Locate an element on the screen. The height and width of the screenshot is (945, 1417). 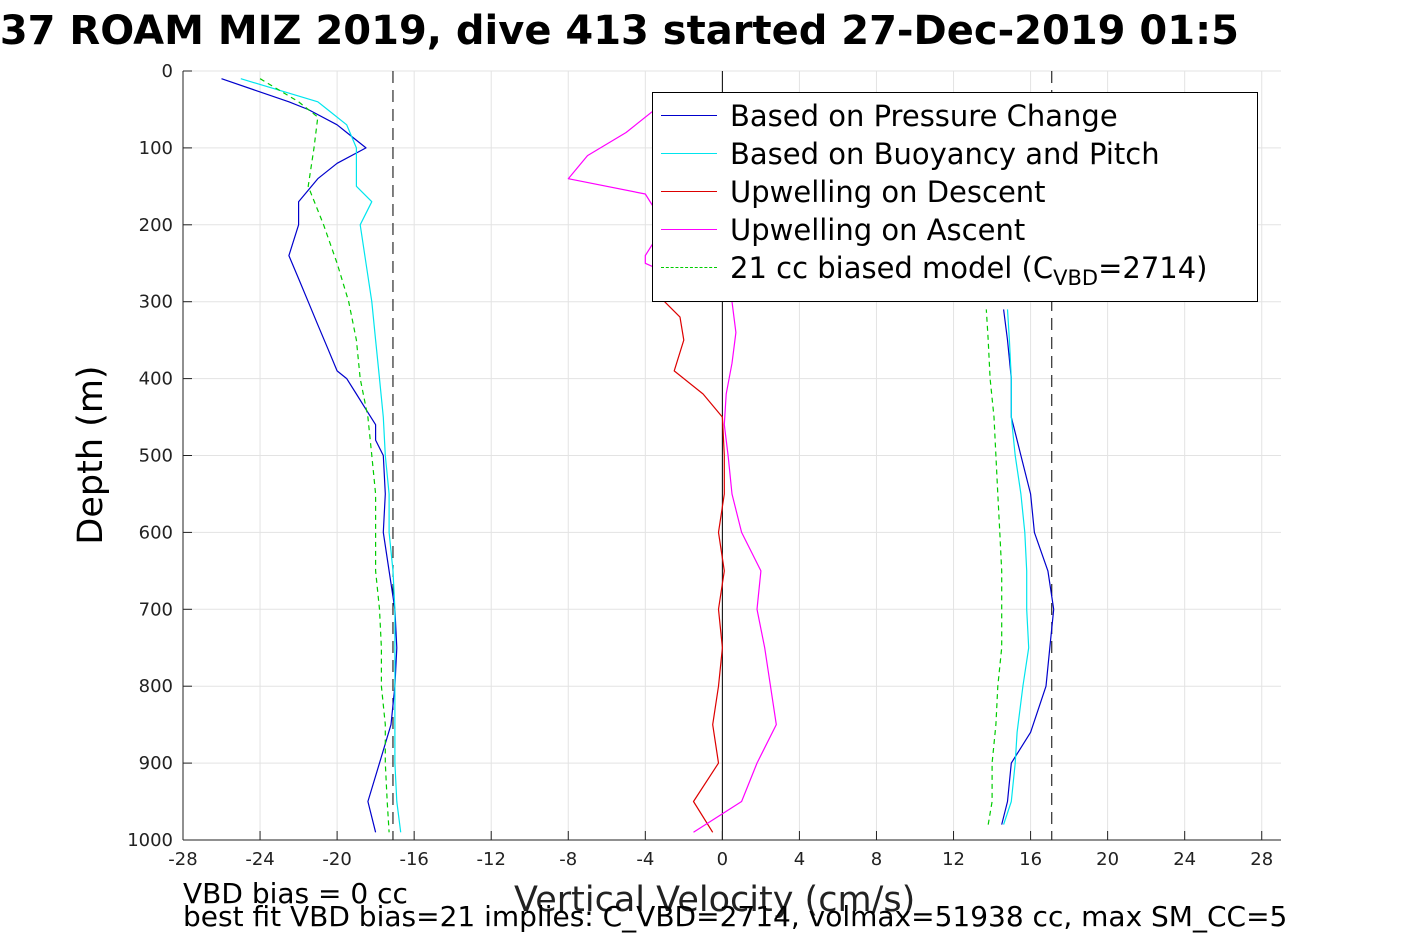
x-tick-label: 4 is located at coordinates (799, 859).